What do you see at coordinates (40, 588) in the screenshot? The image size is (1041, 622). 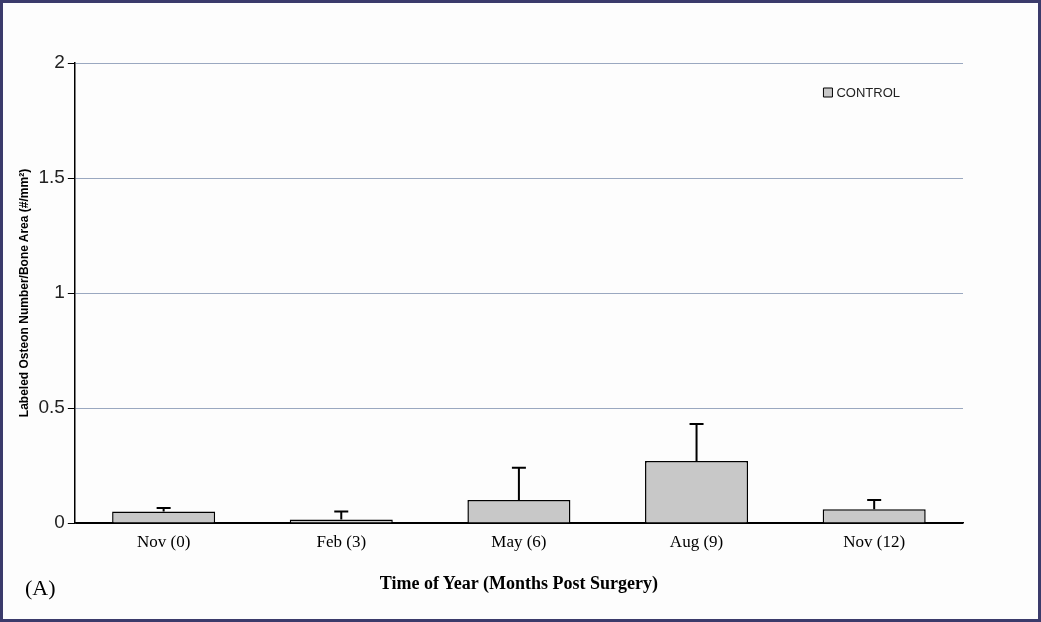 I see `text: (A)` at bounding box center [40, 588].